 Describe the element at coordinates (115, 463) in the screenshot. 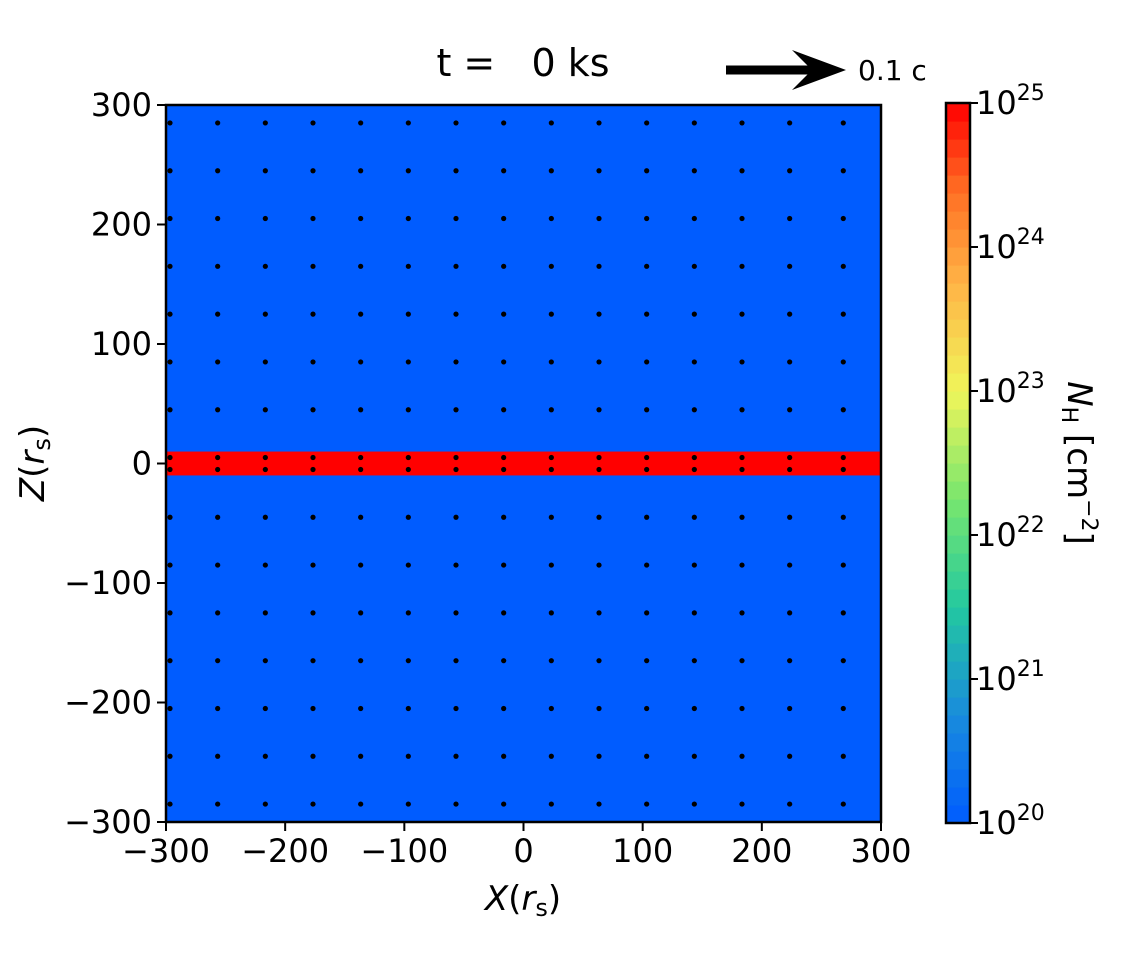

I see `y-axis: −300 −200 −100 0 100 200 300` at that location.